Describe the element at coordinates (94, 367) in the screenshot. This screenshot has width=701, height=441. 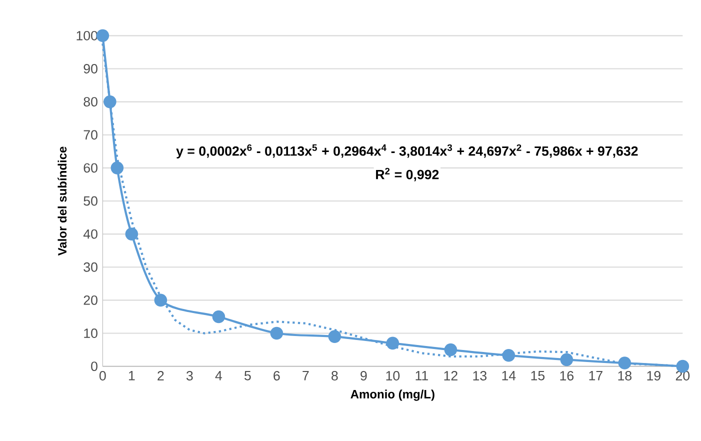
I see `y-tick-label: 0` at that location.